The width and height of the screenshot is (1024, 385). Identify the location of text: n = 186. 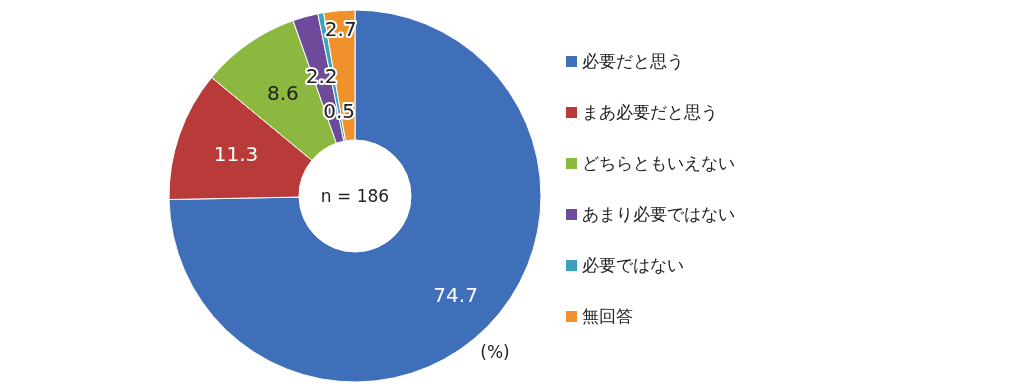
(355, 196).